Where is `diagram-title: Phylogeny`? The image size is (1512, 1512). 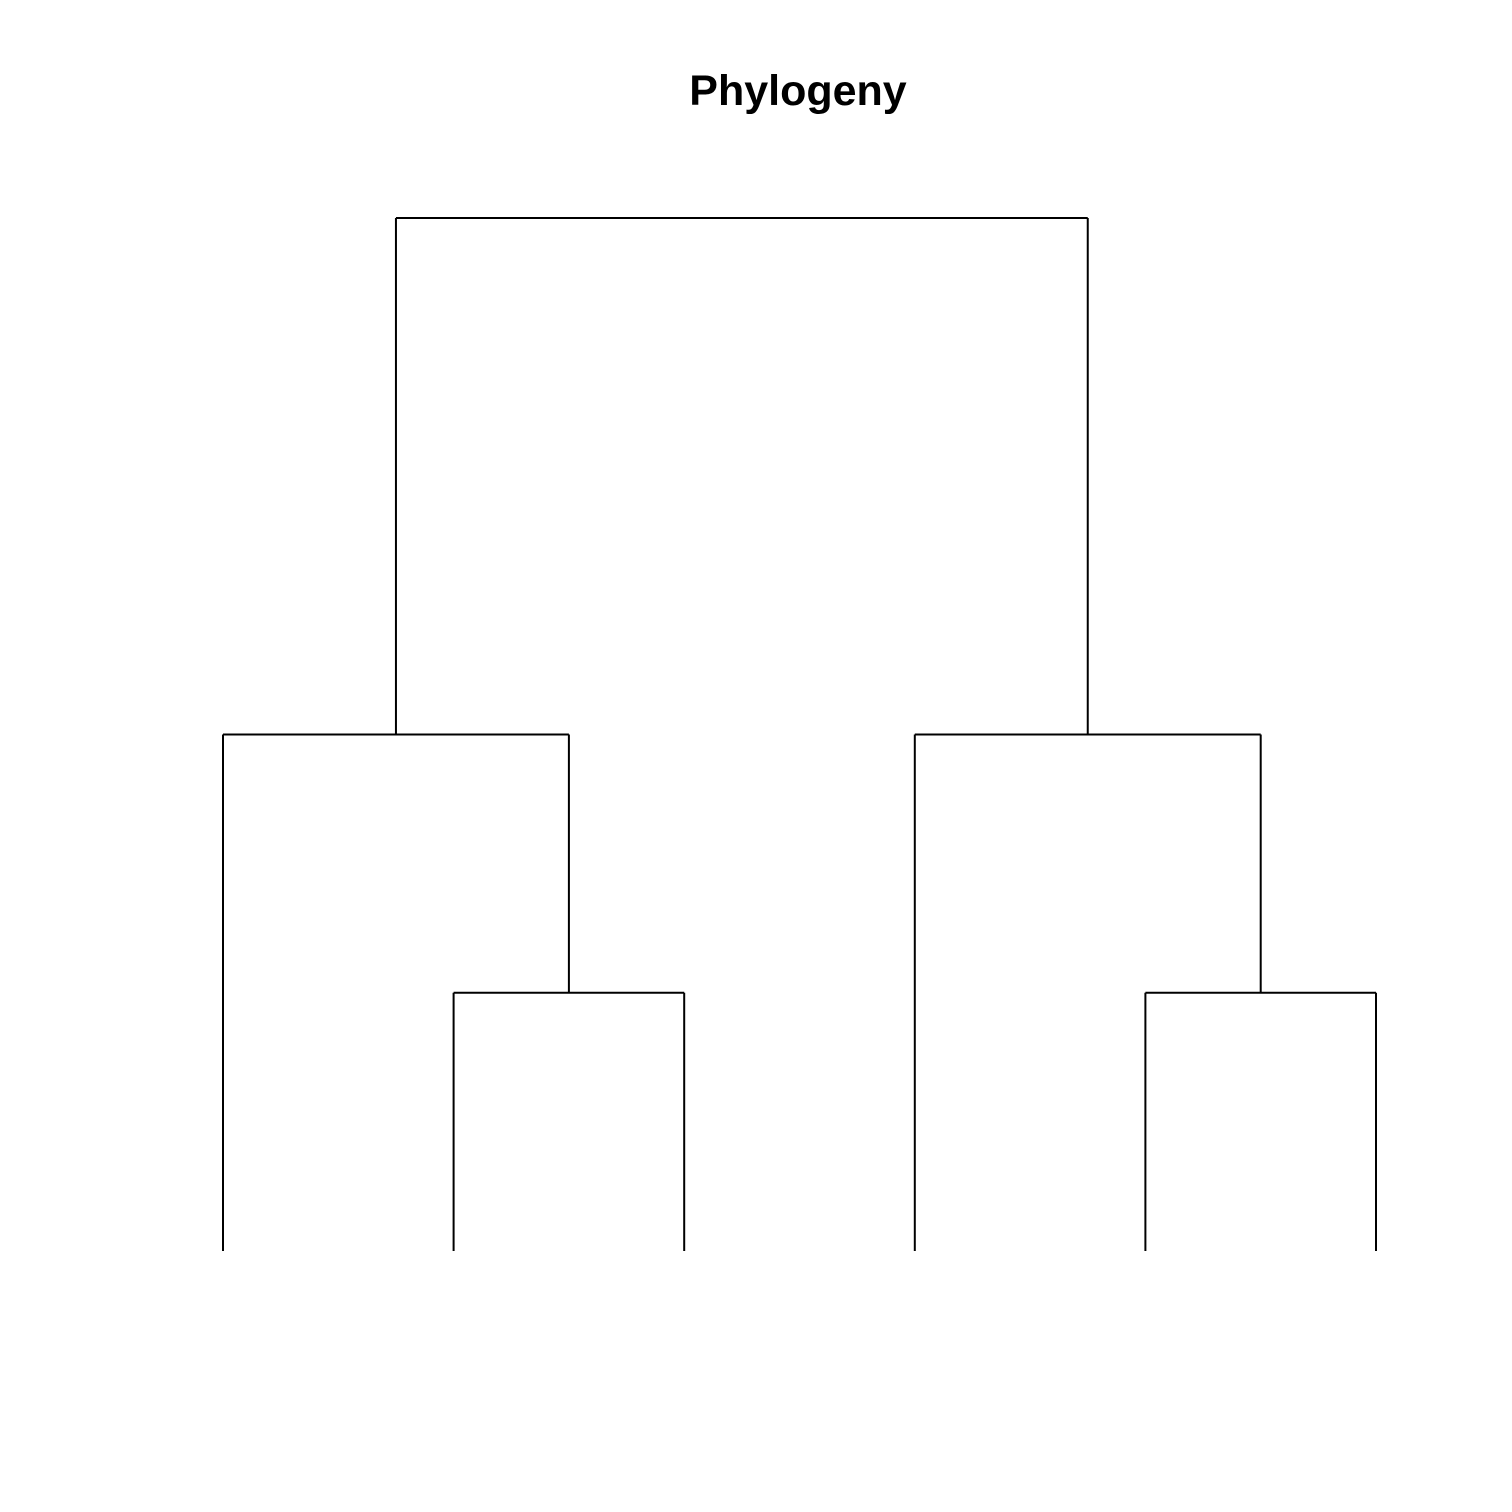 diagram-title: Phylogeny is located at coordinates (798, 91).